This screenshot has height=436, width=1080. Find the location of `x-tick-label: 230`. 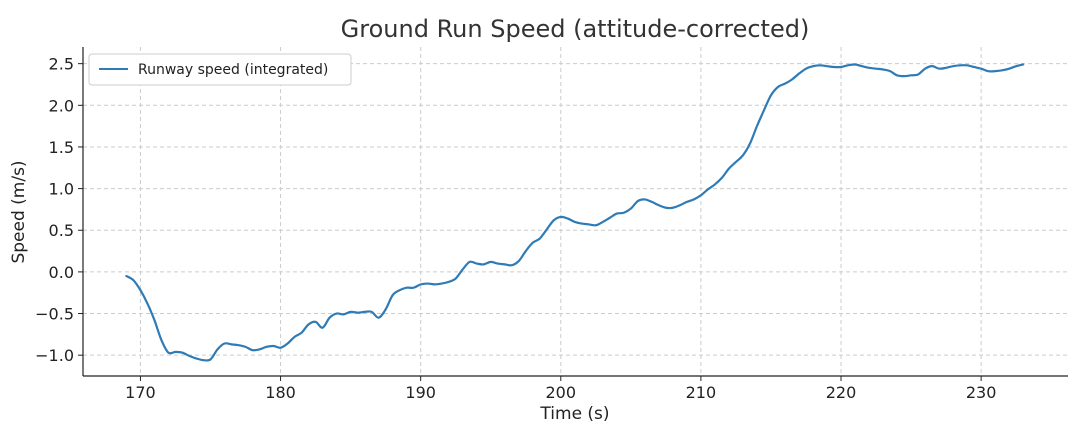

x-tick-label: 230 is located at coordinates (981, 392).